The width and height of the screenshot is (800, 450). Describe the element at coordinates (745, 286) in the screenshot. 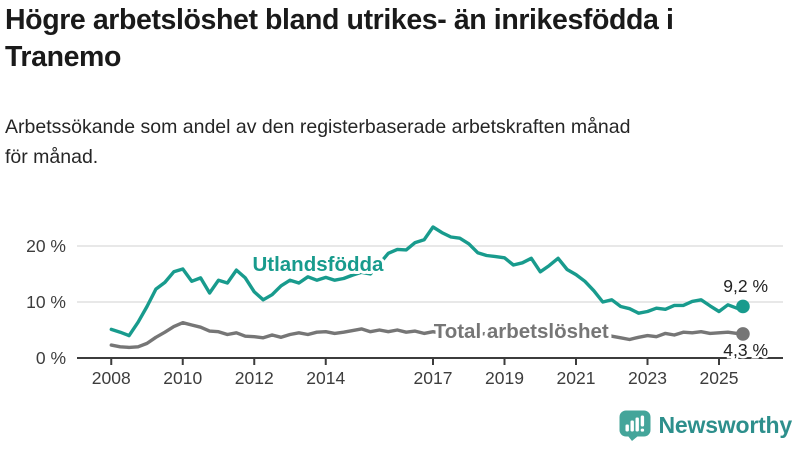

I see `series-end-value-label: 9,2 %` at that location.